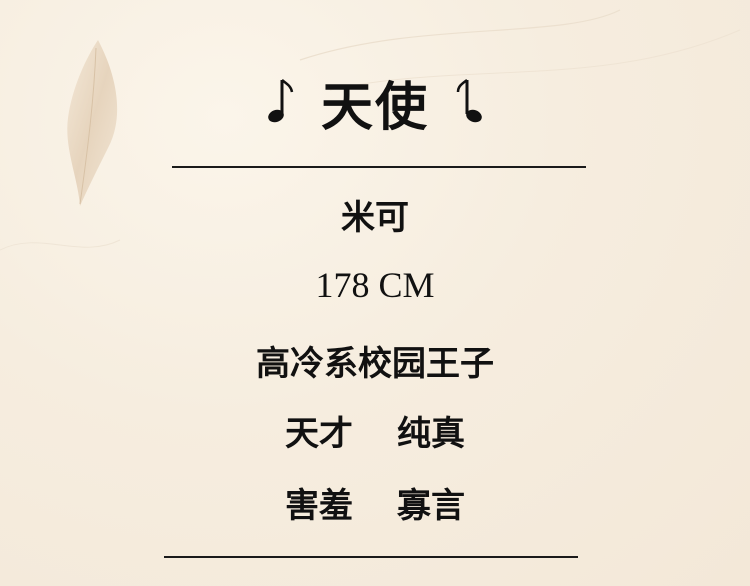 The height and width of the screenshot is (586, 750). I want to click on top-divider, so click(379, 167).